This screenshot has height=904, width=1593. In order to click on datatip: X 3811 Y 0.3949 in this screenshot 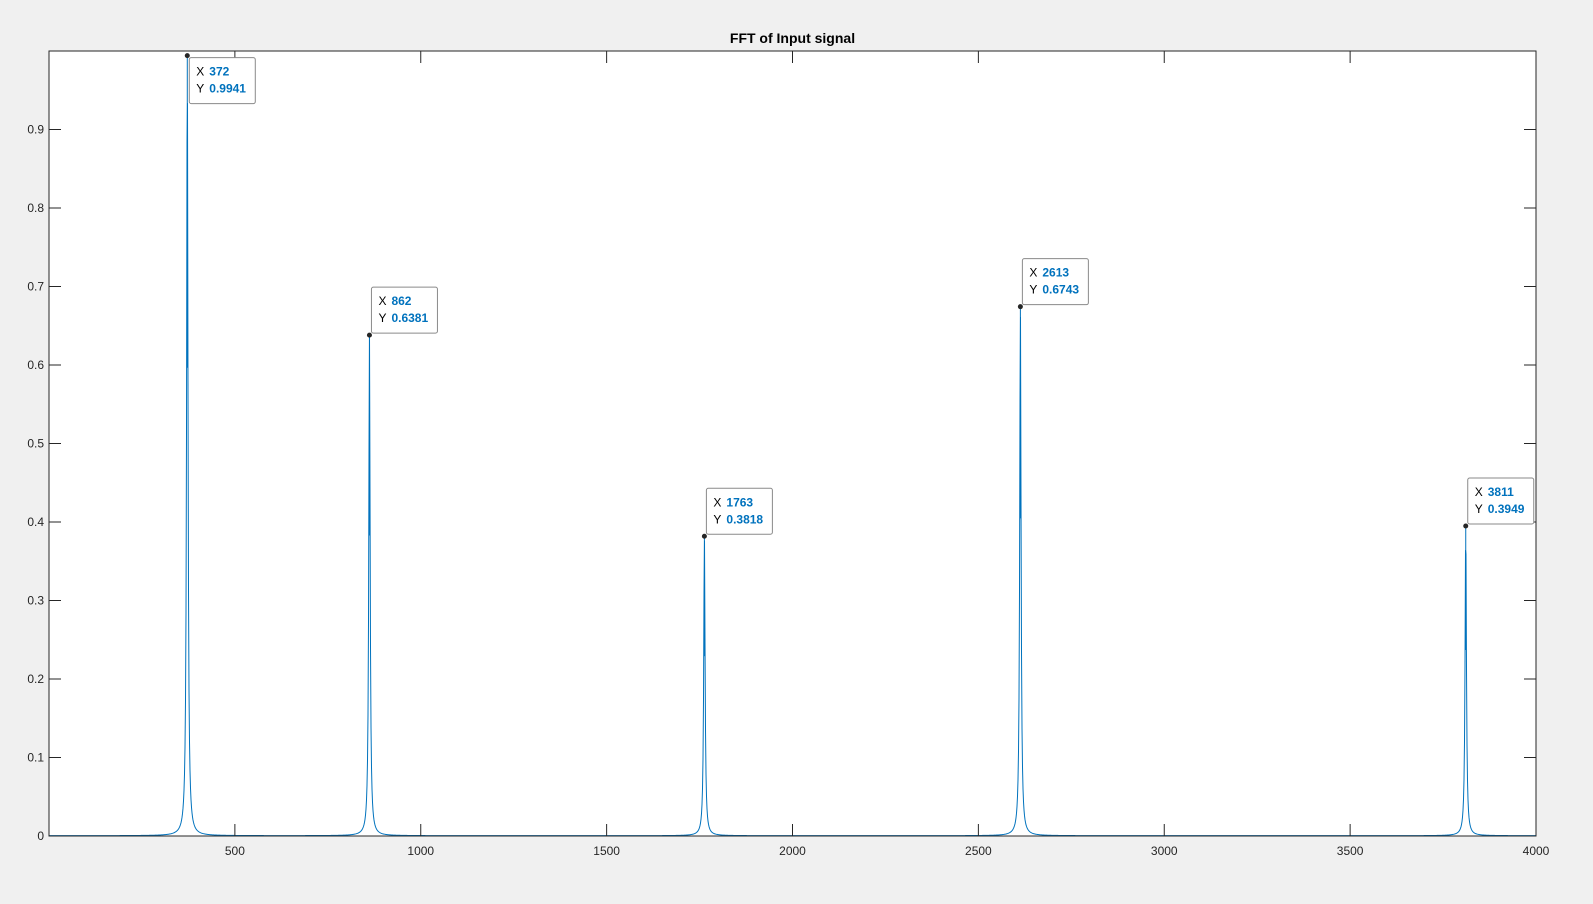, I will do `click(1499, 503)`.